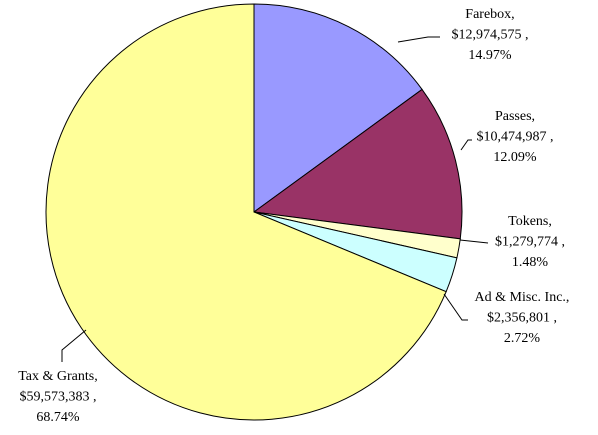  What do you see at coordinates (522, 297) in the screenshot?
I see `slice-label: Ad & Misc. Inc.,` at bounding box center [522, 297].